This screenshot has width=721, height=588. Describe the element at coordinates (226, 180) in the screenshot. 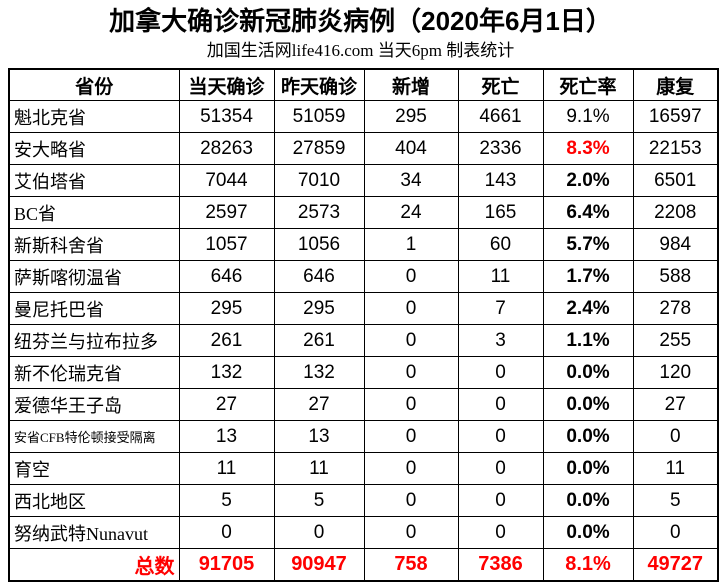

I see `cell-today: 7044` at that location.